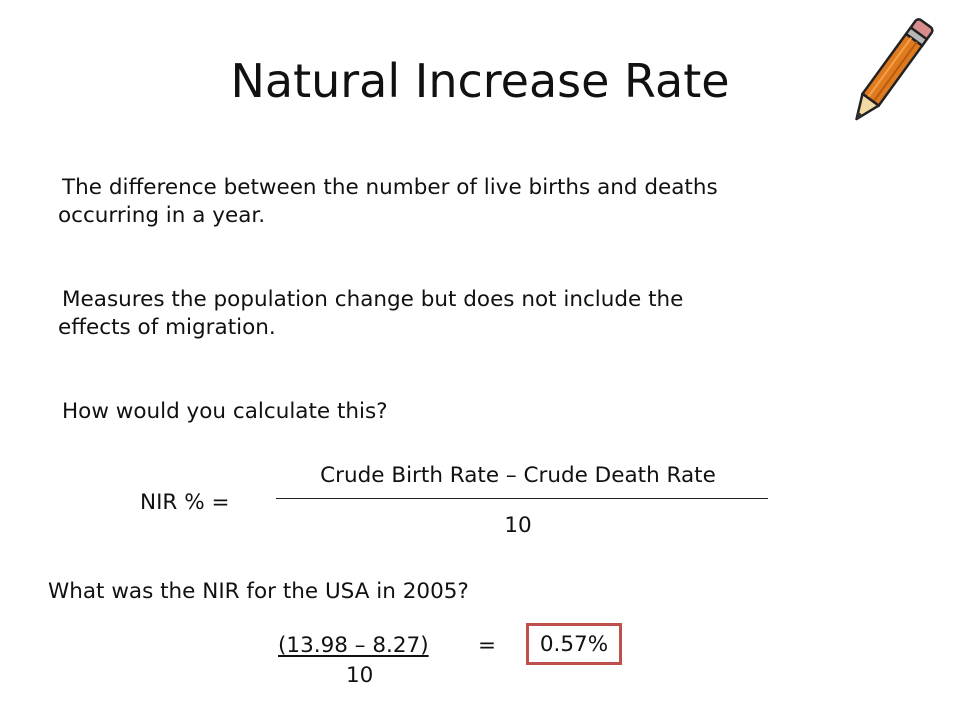  What do you see at coordinates (258, 591) in the screenshot?
I see `usa-2005-question: What was the NIR for the USA in 2005?` at bounding box center [258, 591].